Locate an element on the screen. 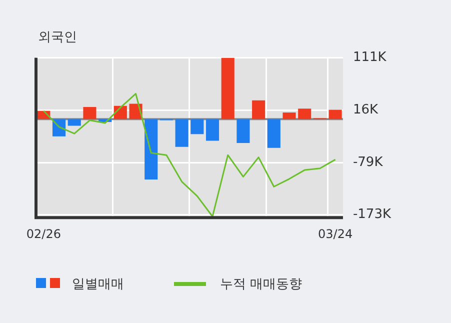 Image resolution: width=451 pixels, height=323 pixels. y-tick-label: 16K is located at coordinates (365, 110).